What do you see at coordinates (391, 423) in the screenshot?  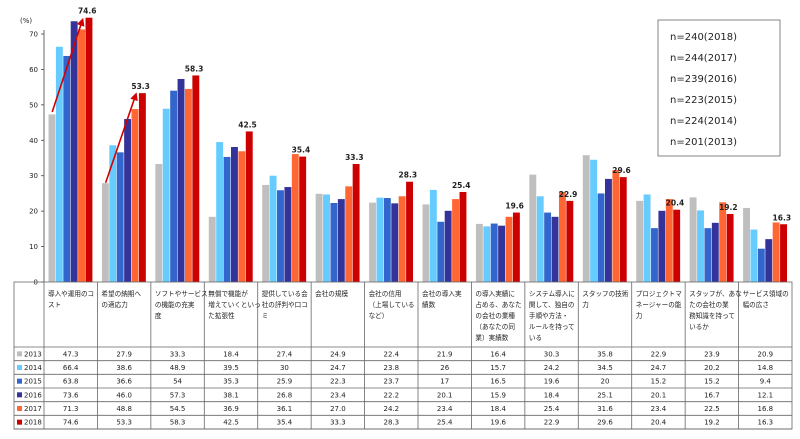 I see `table-cell: 28.3` at bounding box center [391, 423].